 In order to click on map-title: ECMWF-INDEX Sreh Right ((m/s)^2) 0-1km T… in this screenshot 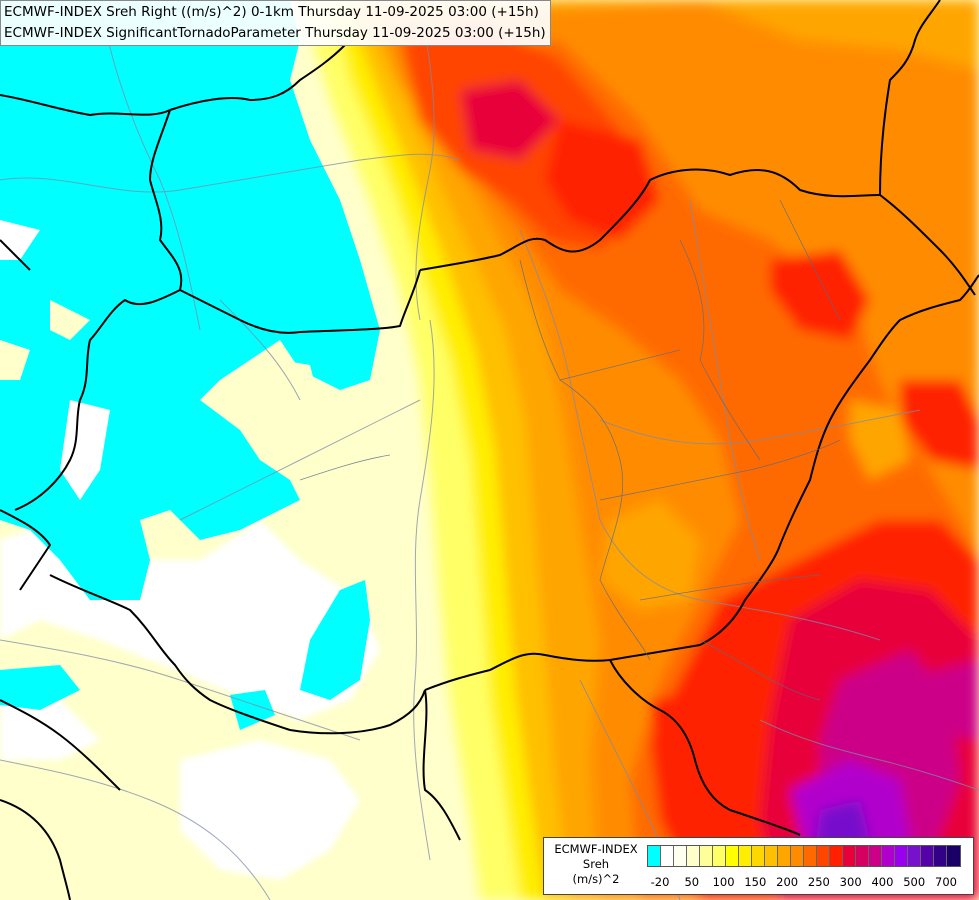, I will do `click(275, 23)`.